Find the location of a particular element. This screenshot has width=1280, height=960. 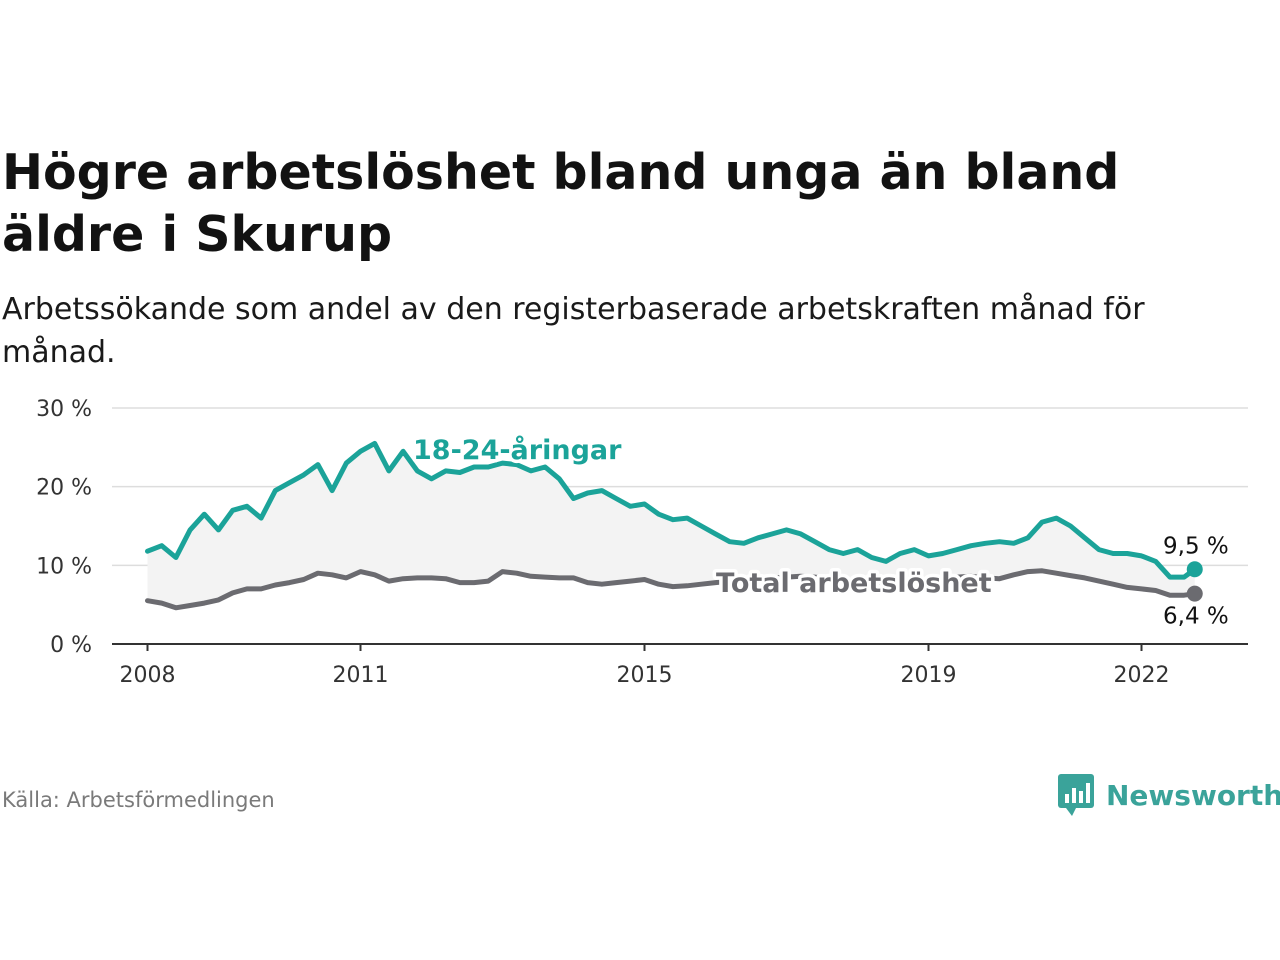

youth-series-label: 18-24-åringar is located at coordinates (517, 450).